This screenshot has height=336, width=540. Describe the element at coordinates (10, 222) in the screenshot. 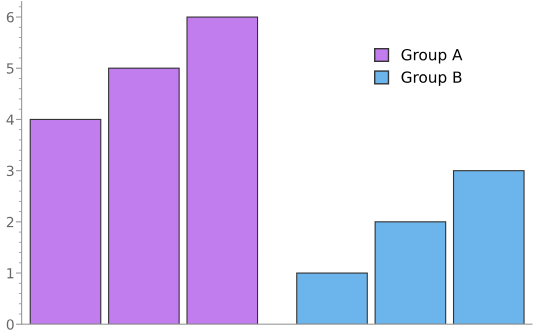

I see `y-tick-label: 2` at that location.